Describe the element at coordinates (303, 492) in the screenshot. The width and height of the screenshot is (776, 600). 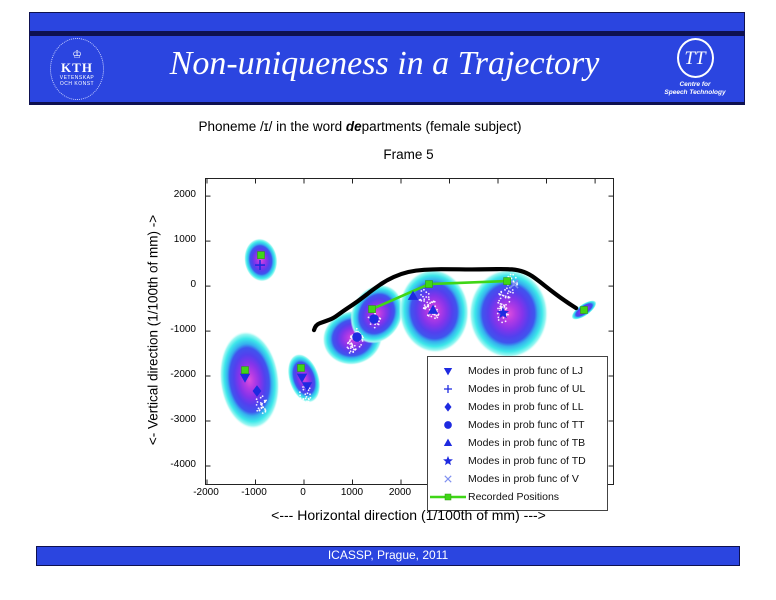
I see `x-tick-label: 0` at that location.